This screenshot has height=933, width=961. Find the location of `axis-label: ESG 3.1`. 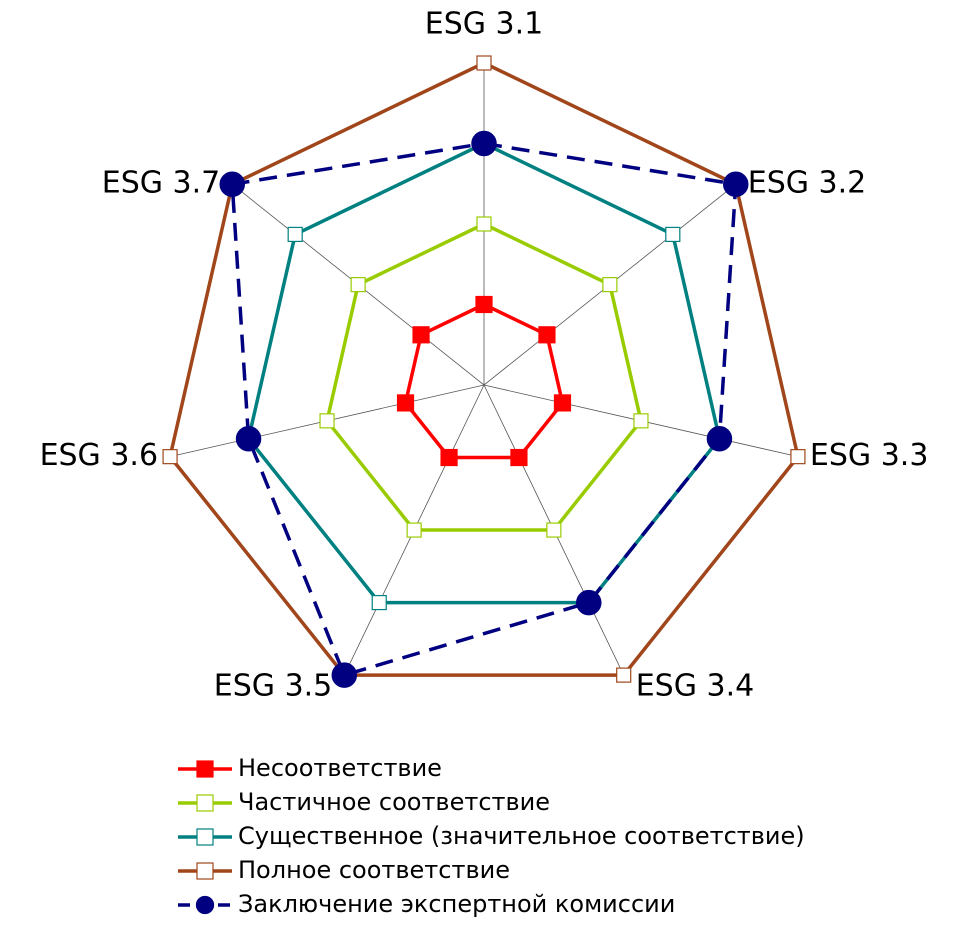

axis-label: ESG 3.1 is located at coordinates (484, 24).